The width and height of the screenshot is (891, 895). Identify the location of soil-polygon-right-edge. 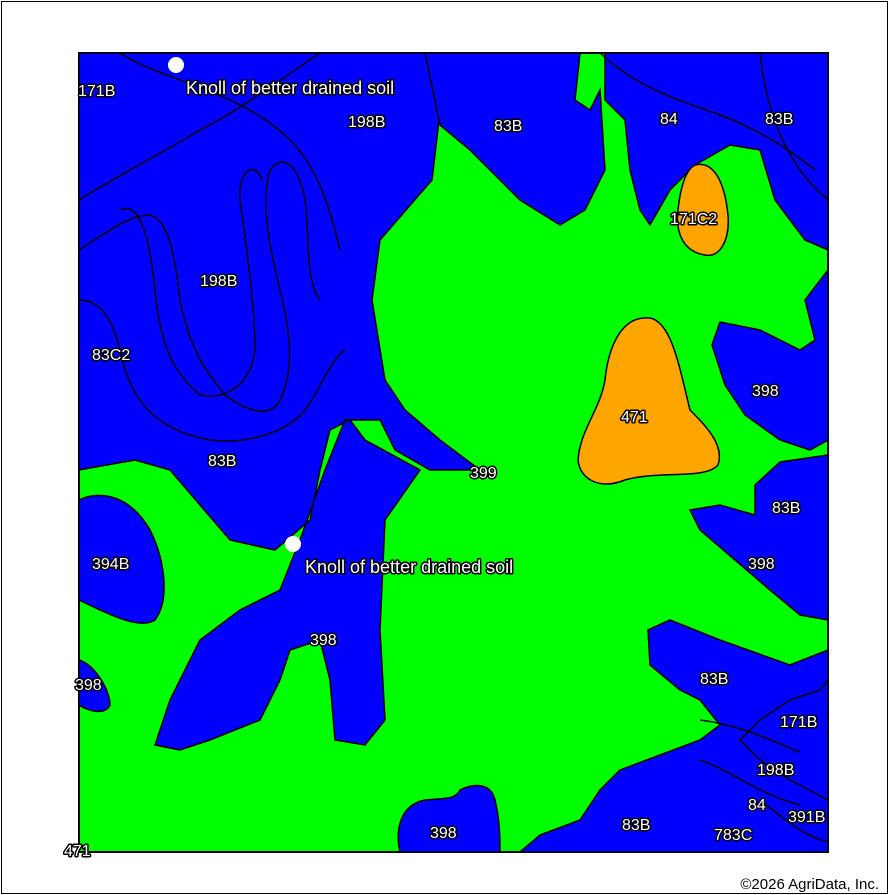
(783, 739).